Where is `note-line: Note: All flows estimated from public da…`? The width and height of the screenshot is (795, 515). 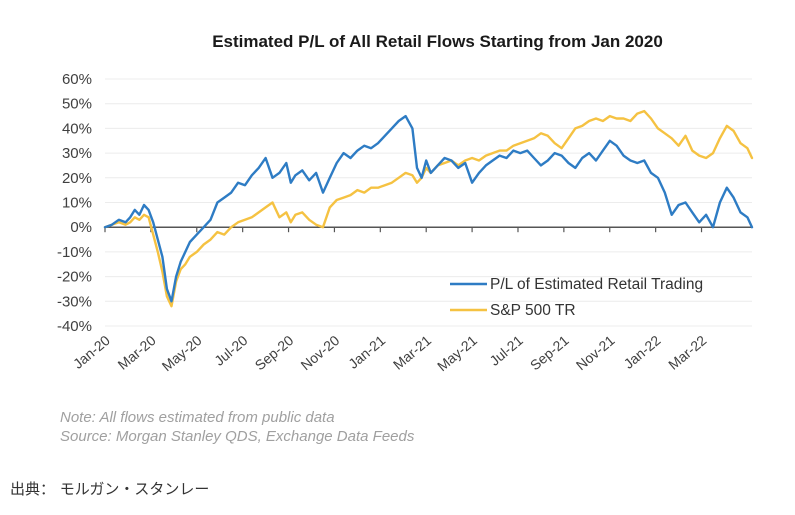
note-line: Note: All flows estimated from public da… is located at coordinates (197, 417).